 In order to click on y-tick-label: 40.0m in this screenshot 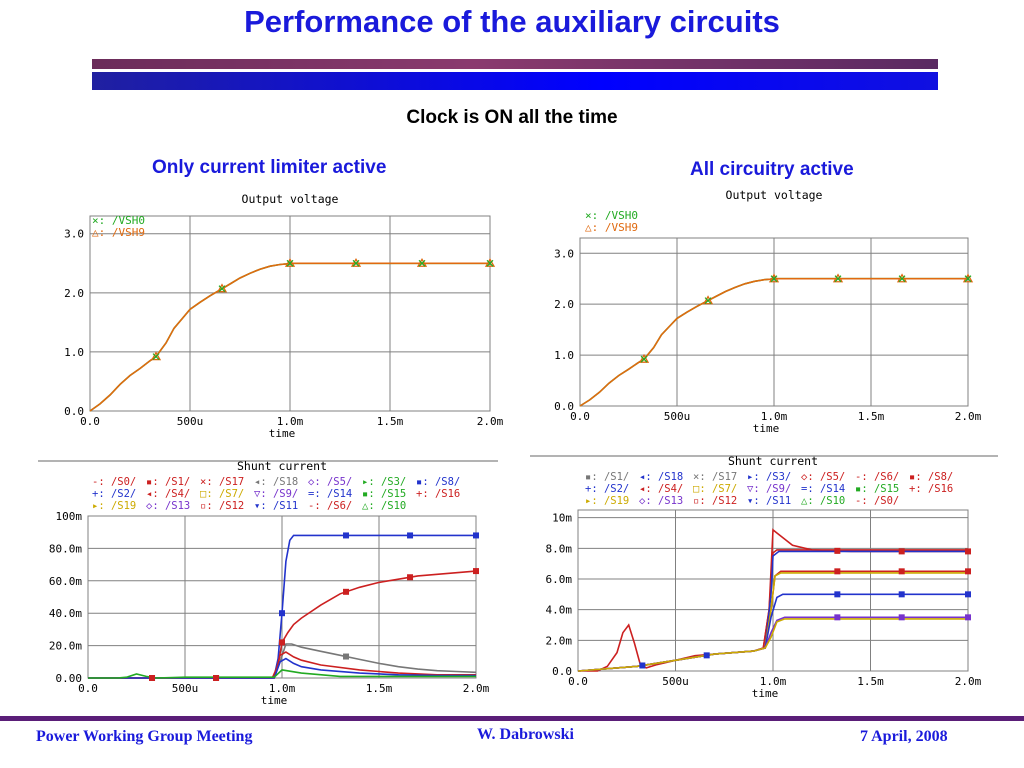, I will do `click(65, 613)`.